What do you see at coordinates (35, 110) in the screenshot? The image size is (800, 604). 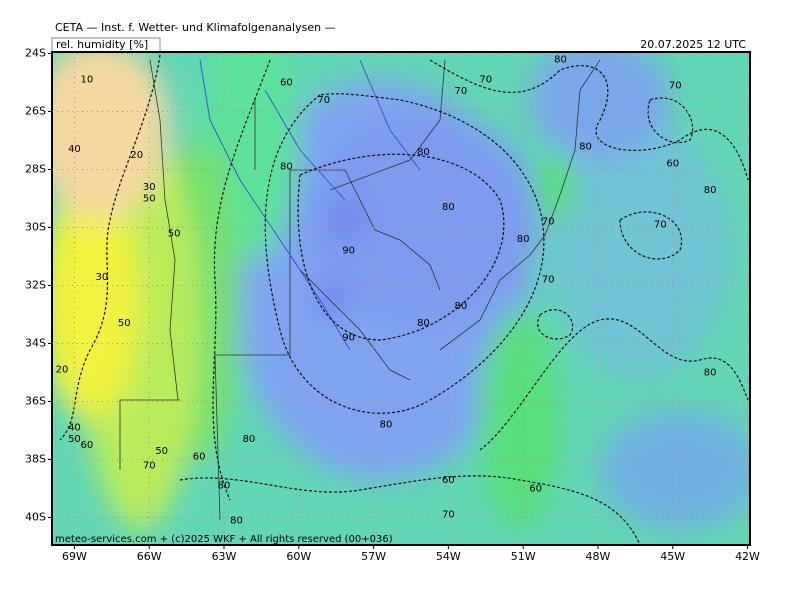 I see `lat-tick-label: 26S` at bounding box center [35, 110].